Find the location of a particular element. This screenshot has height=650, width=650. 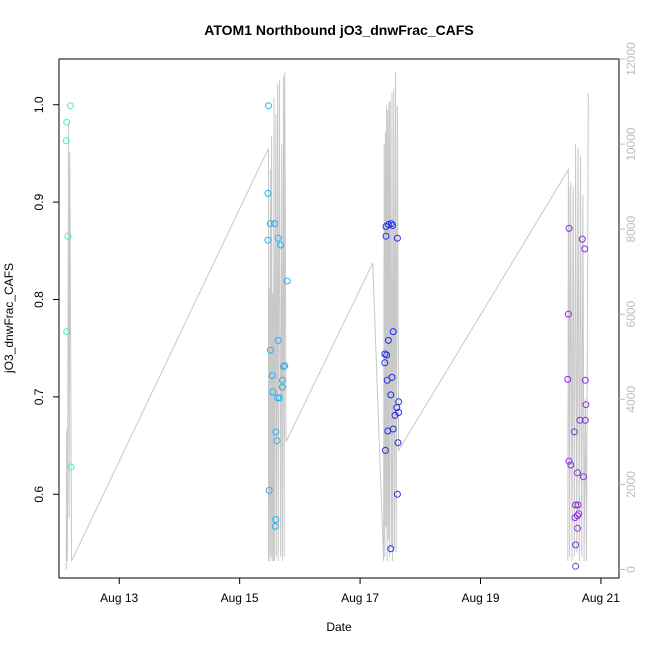

x-tick-label: Aug 13 is located at coordinates (119, 598).